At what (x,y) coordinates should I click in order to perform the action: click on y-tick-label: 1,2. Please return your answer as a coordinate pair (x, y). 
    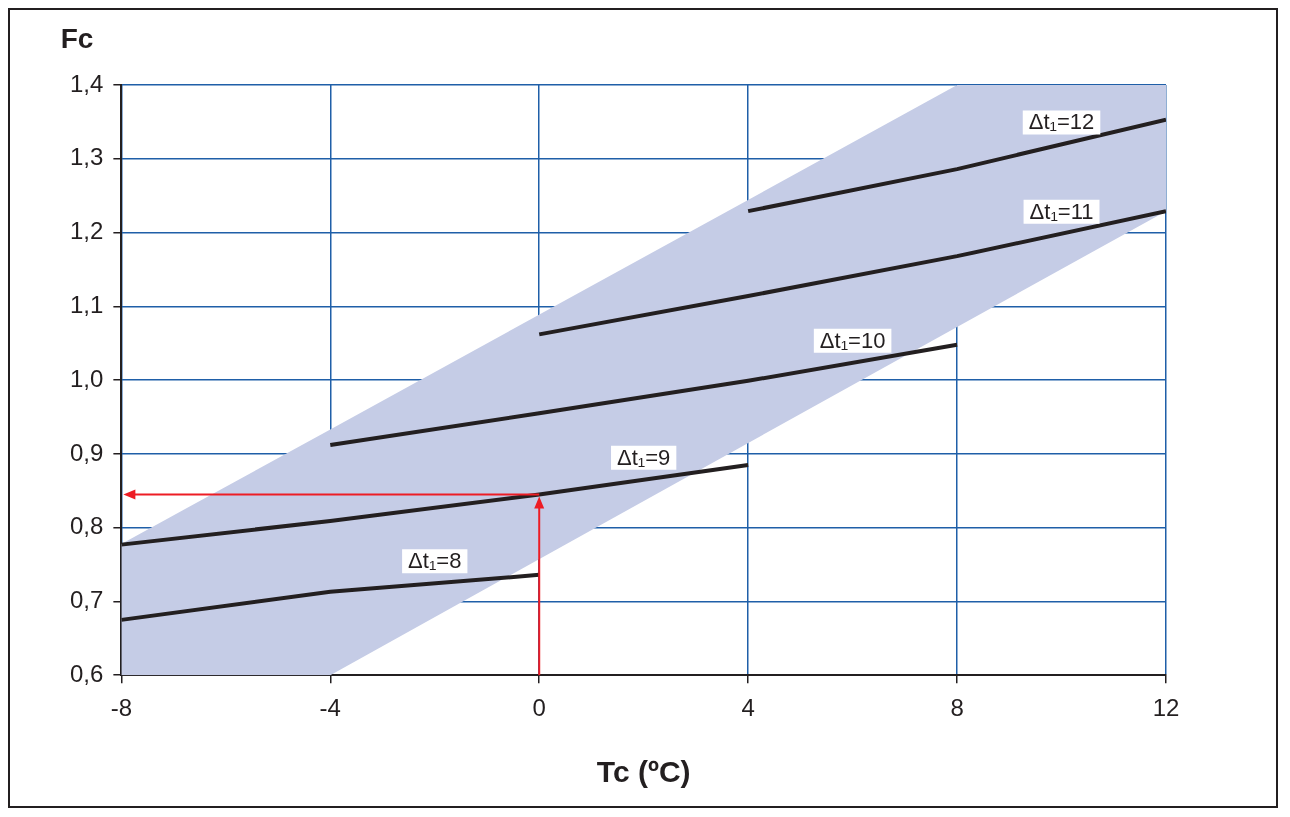
    Looking at the image, I should click on (86, 231).